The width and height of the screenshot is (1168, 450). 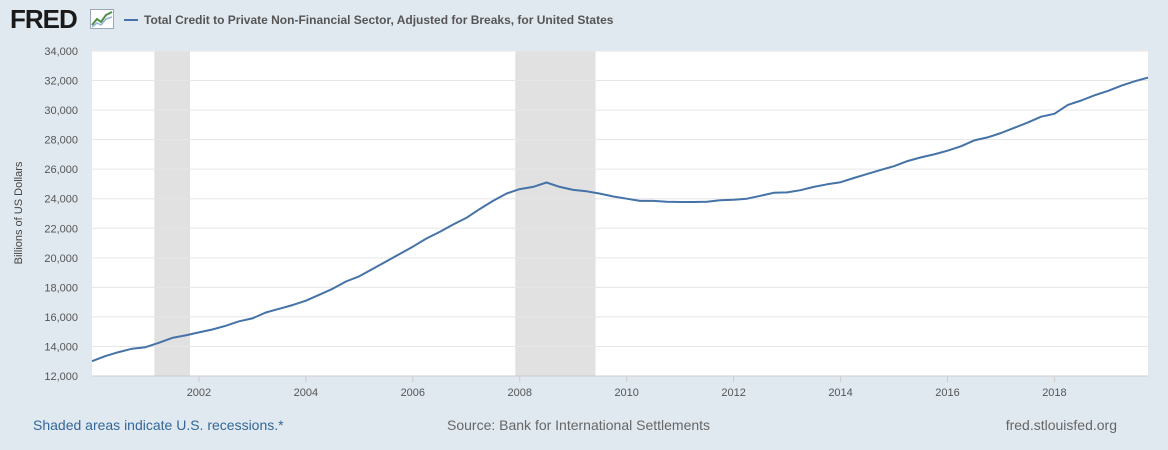 I want to click on y-tick-label: 24,000, so click(x=61, y=200).